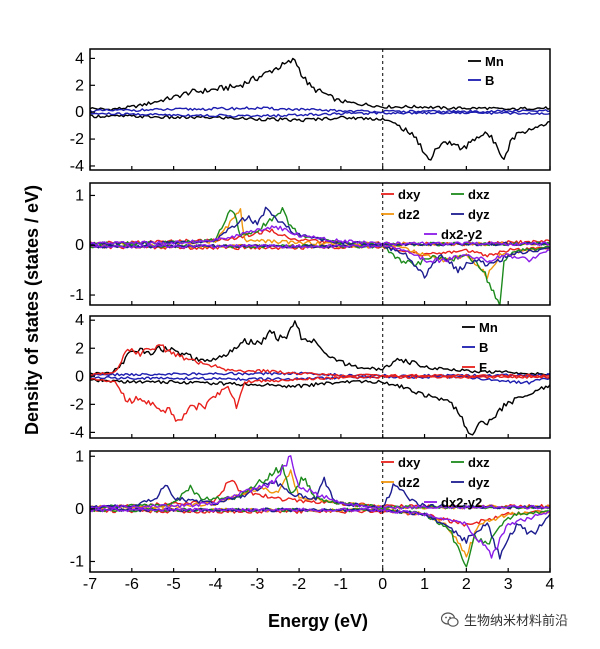 Image resolution: width=600 pixels, height=649 pixels. Describe the element at coordinates (424, 584) in the screenshot. I see `x-tick-label: 1` at that location.